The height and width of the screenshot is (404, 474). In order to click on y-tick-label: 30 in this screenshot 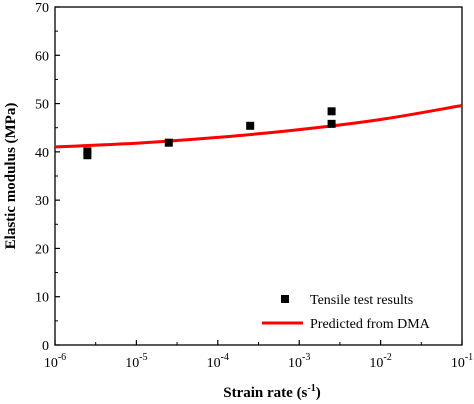, I will do `click(42, 201)`.